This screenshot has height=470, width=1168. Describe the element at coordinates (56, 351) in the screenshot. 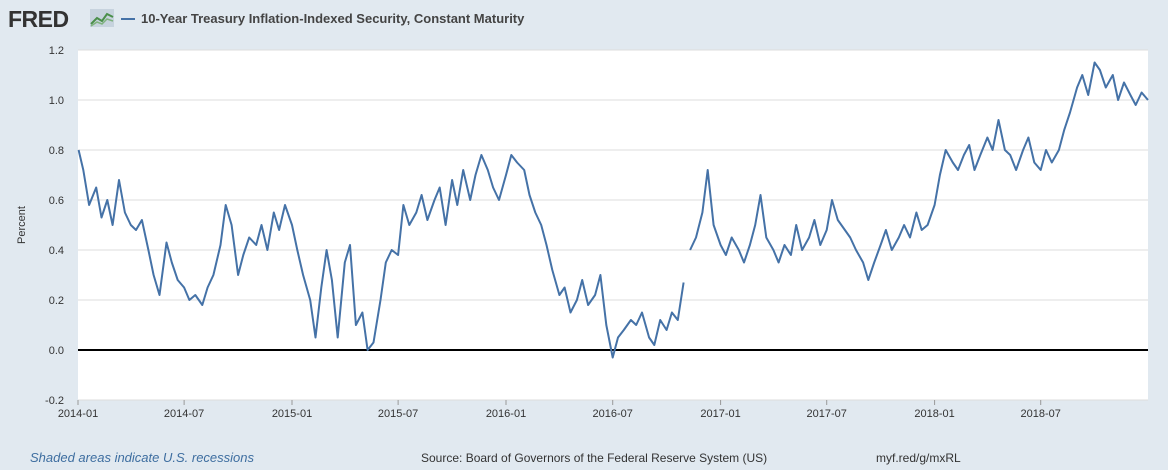

I see `y-tick-label: 0.0` at that location.